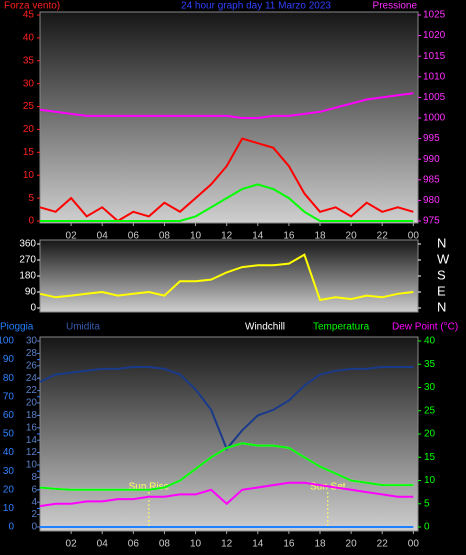 This screenshot has height=555, width=466. I want to click on y-tick-label: 1025, so click(434, 15).